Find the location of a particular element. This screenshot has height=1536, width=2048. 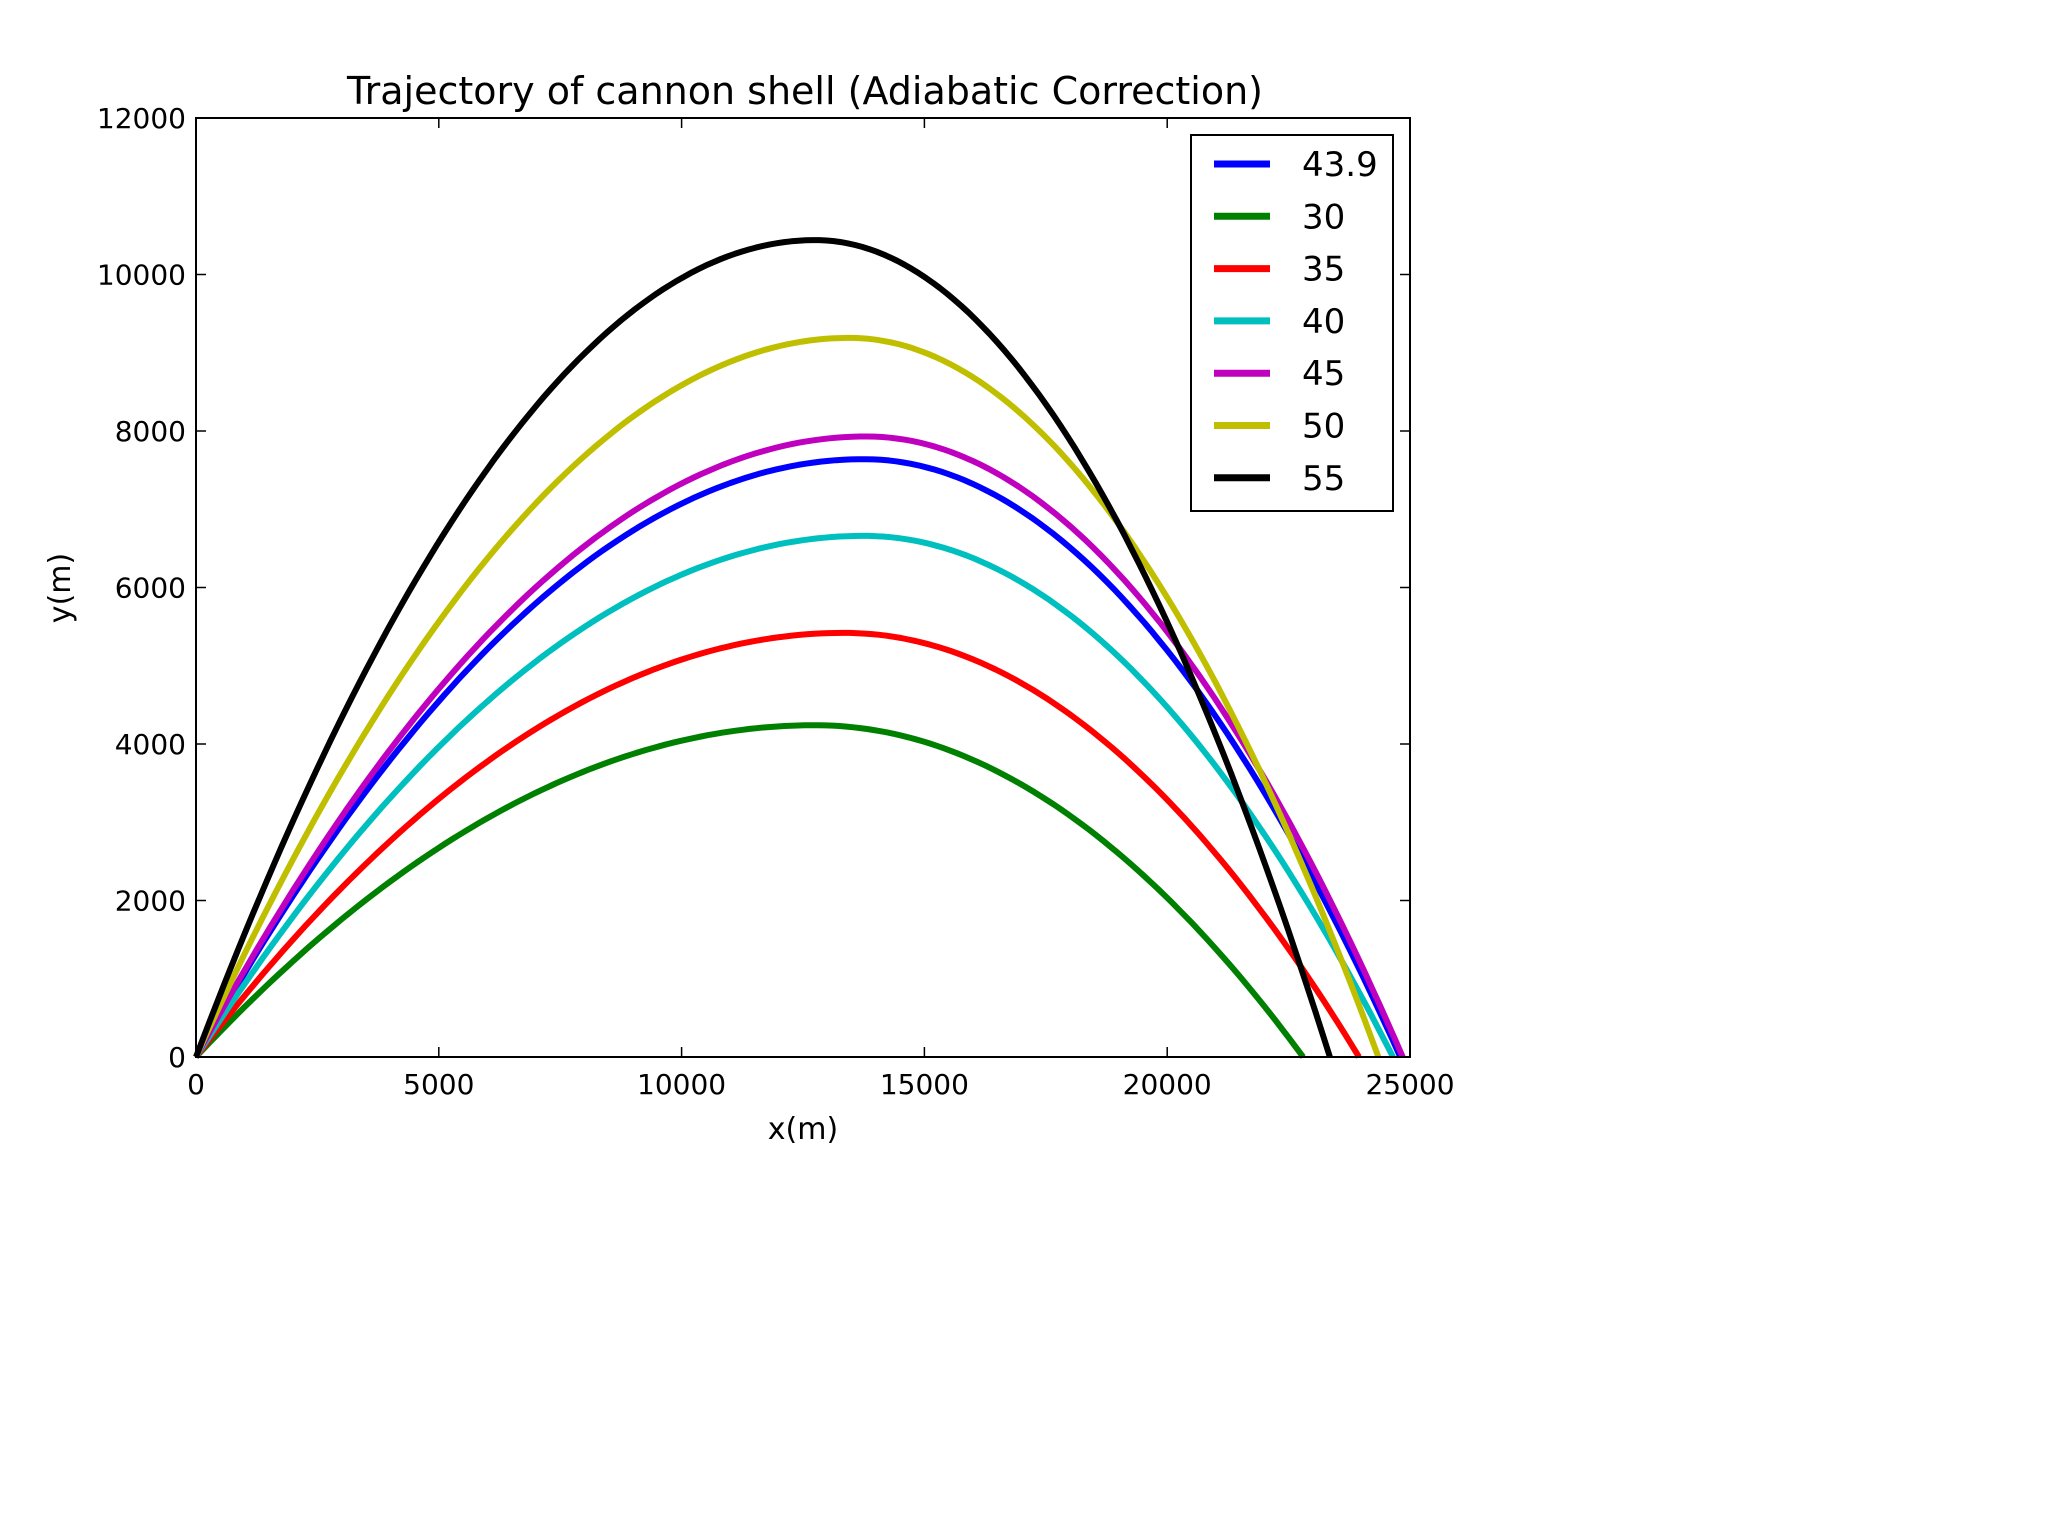

y-tick-label: 4000 is located at coordinates (150, 744).